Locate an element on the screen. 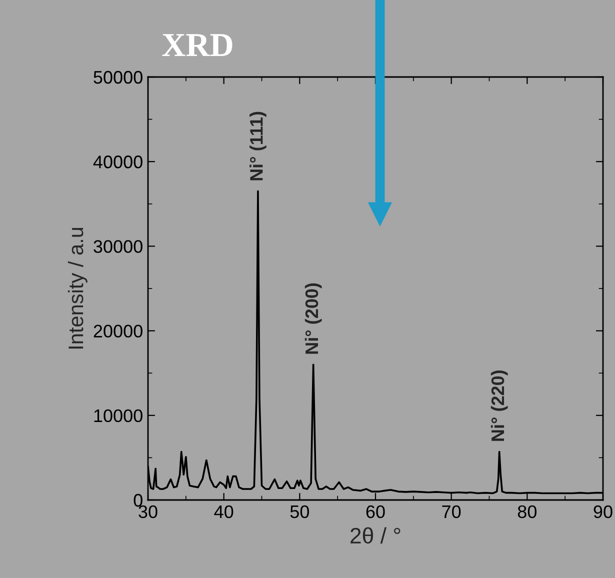 The image size is (615, 578). chart-title: XRD is located at coordinates (197, 45).